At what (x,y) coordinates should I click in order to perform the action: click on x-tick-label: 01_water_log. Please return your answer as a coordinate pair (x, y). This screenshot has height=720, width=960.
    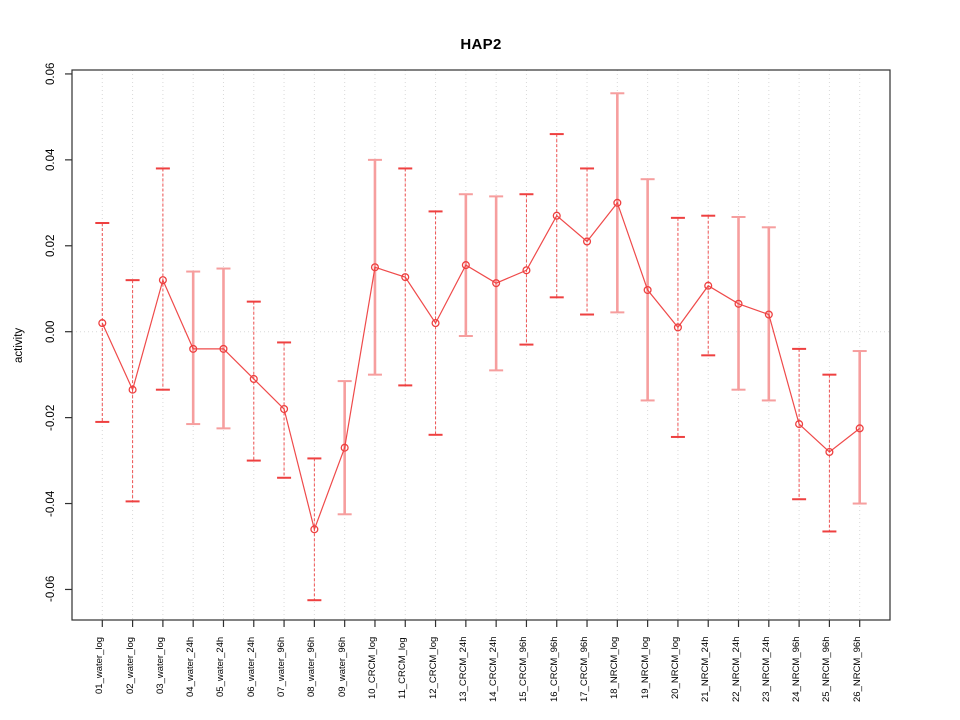
    Looking at the image, I should click on (100, 666).